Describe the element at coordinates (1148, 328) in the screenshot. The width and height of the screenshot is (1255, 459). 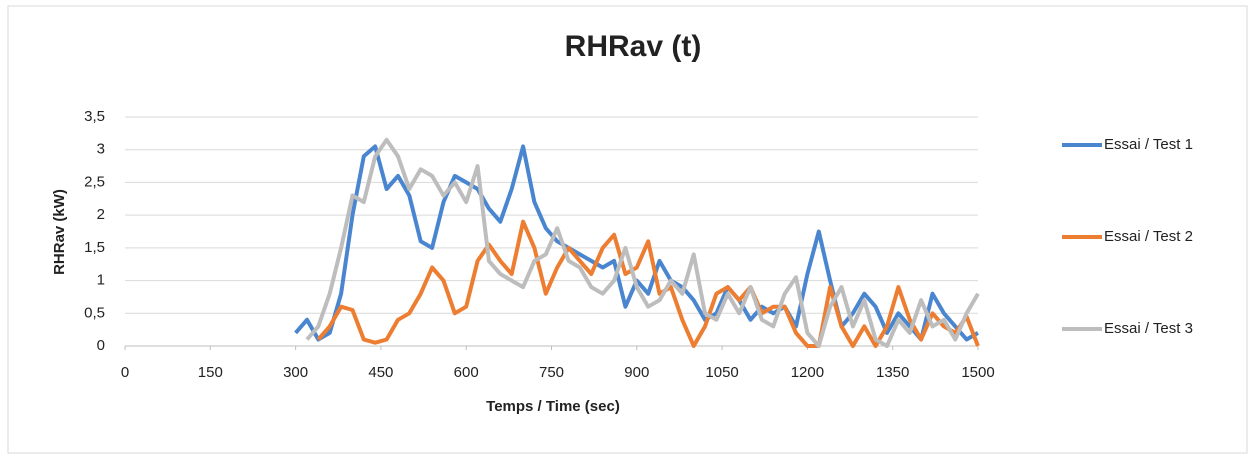
I see `legend-label: Essai / Test 3` at that location.